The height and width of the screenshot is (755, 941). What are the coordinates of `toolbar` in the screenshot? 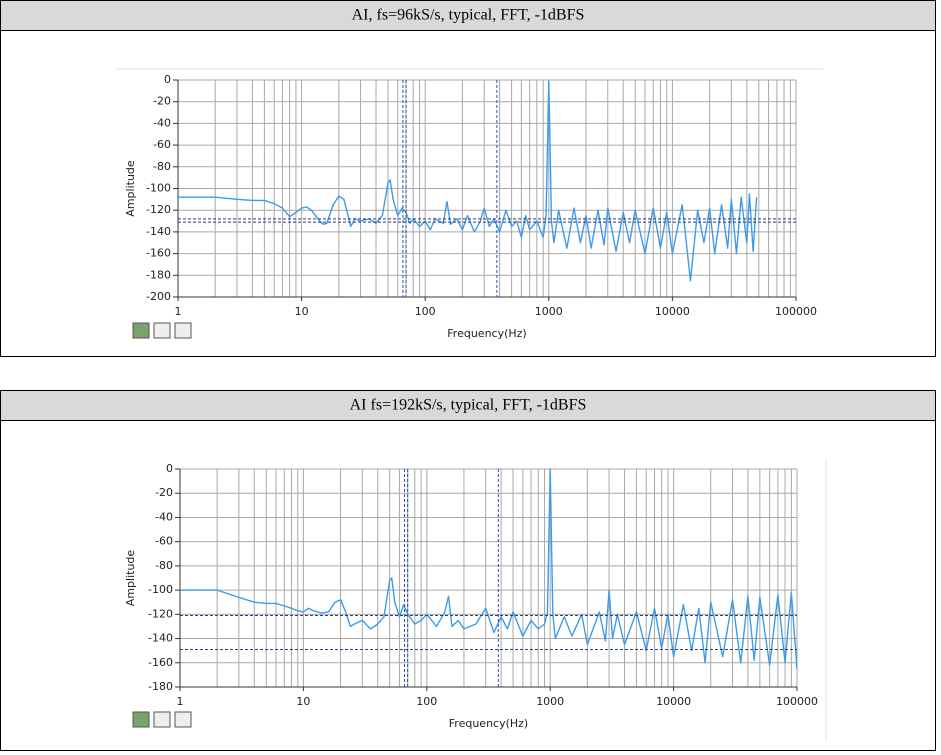 It's located at (162, 525).